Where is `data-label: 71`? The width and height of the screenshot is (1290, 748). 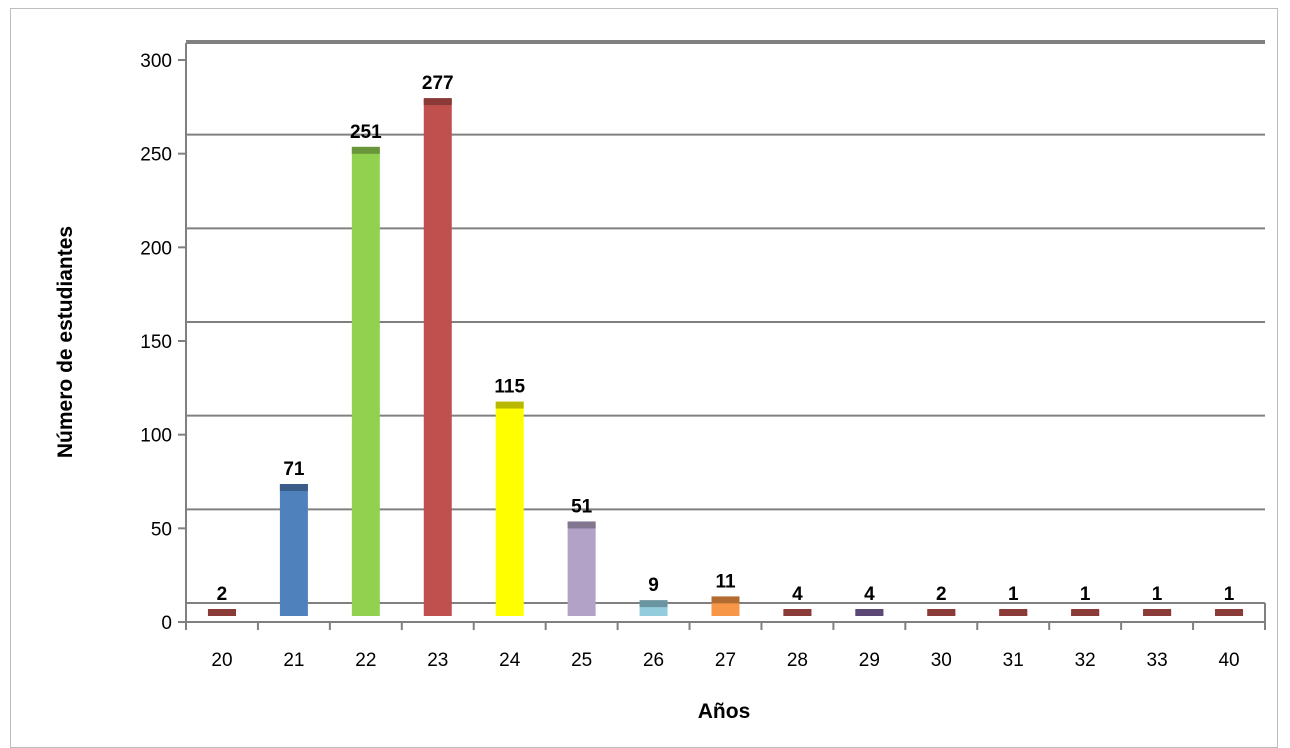
data-label: 71 is located at coordinates (294, 469).